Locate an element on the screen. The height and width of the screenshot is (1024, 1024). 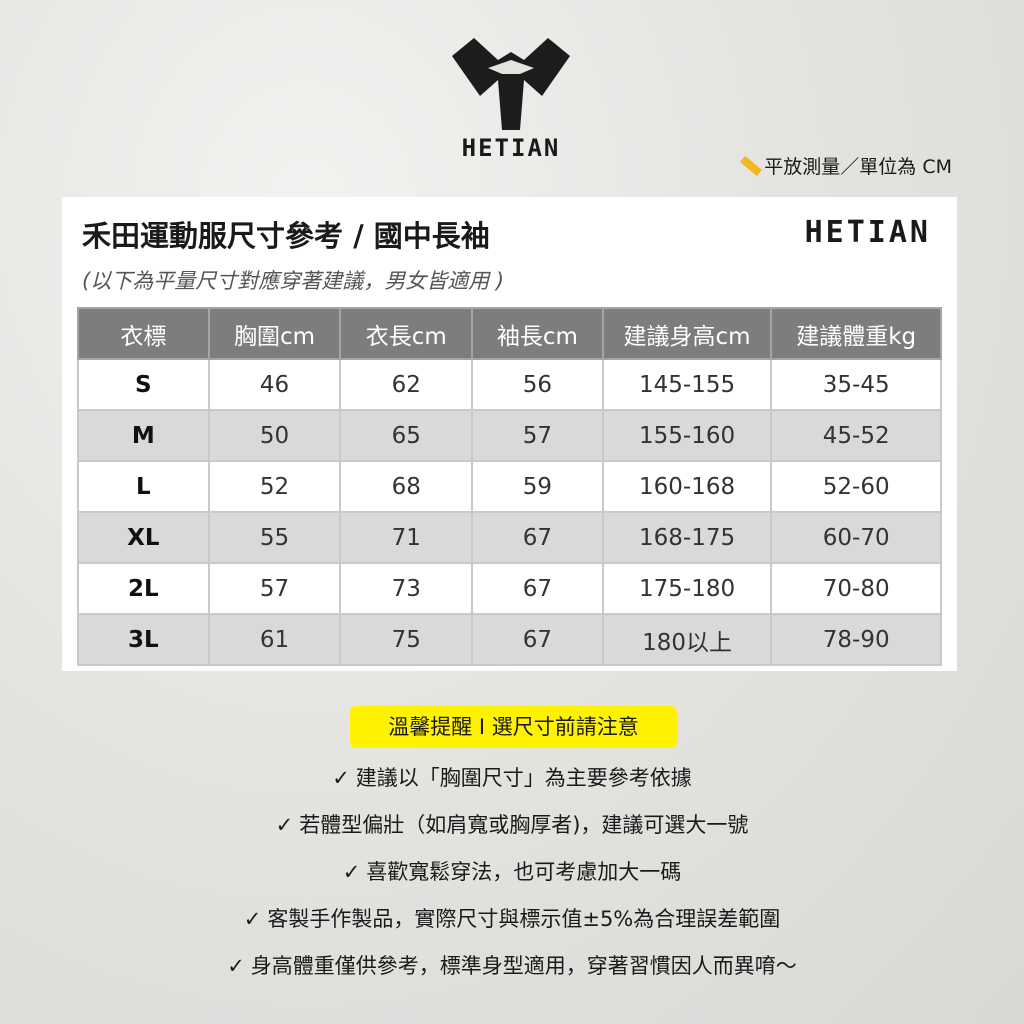
table-cell: 70-80 is located at coordinates (856, 588).